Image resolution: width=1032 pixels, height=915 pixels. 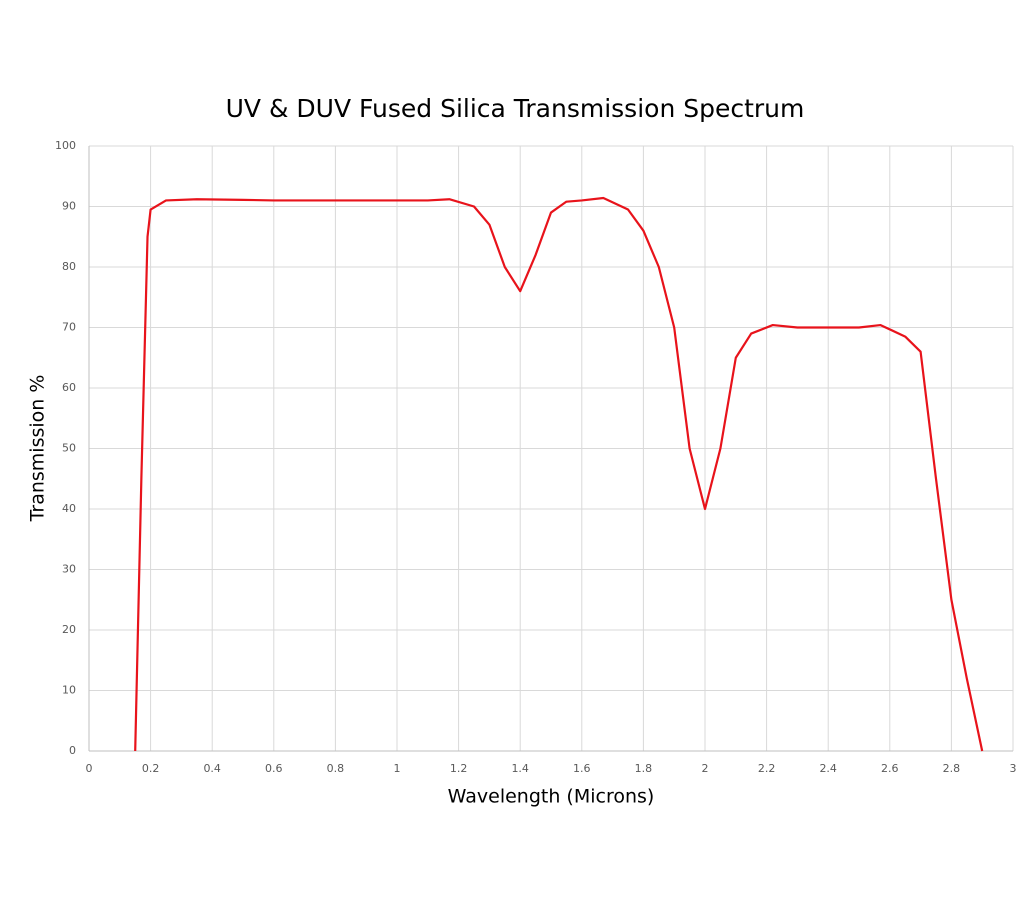 What do you see at coordinates (69, 690) in the screenshot?
I see `y-tick-label: 10` at bounding box center [69, 690].